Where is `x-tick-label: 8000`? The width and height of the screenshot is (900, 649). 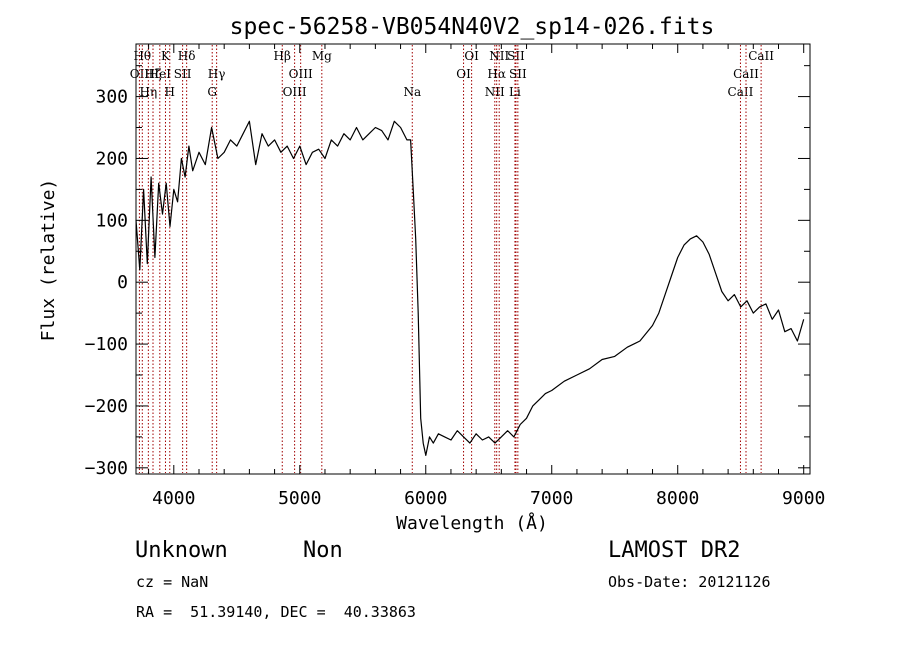 x-tick-label: 8000 is located at coordinates (677, 498).